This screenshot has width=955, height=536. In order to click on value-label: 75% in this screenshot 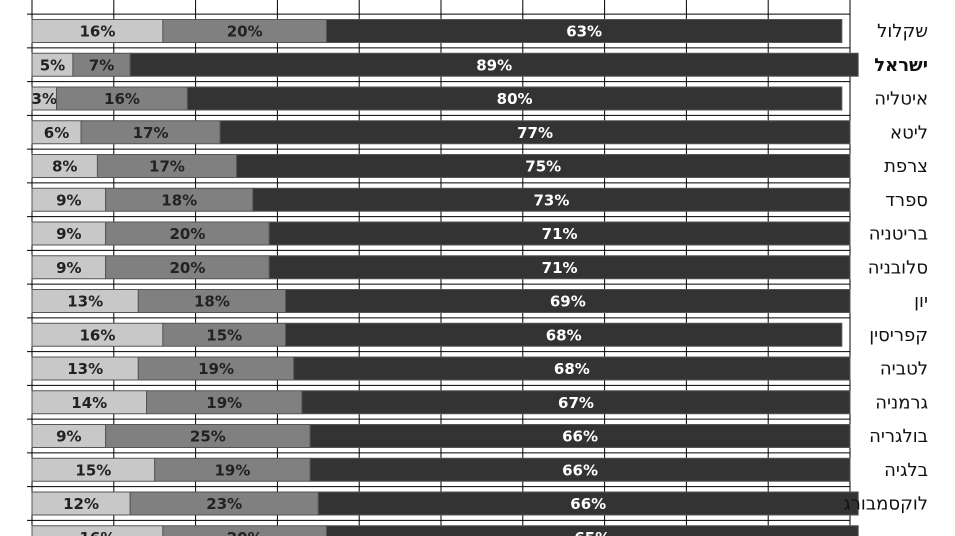, I will do `click(543, 167)`.